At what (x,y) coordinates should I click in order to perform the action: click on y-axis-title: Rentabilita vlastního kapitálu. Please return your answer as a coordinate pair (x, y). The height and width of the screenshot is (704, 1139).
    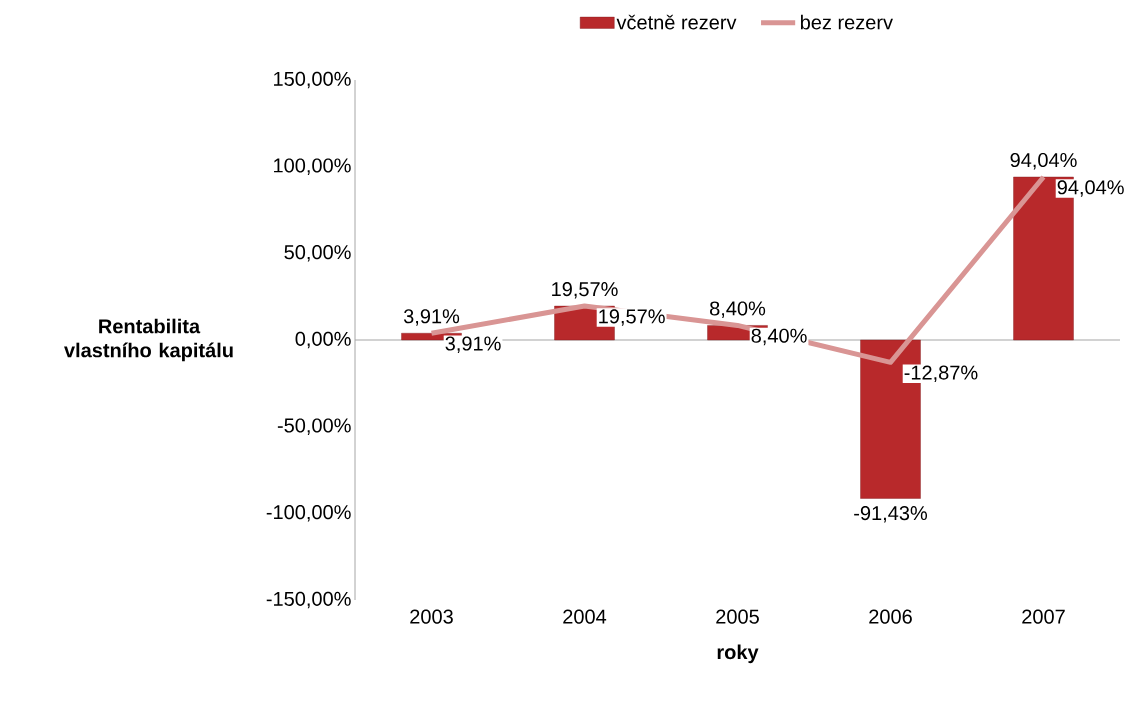
    Looking at the image, I should click on (148, 340).